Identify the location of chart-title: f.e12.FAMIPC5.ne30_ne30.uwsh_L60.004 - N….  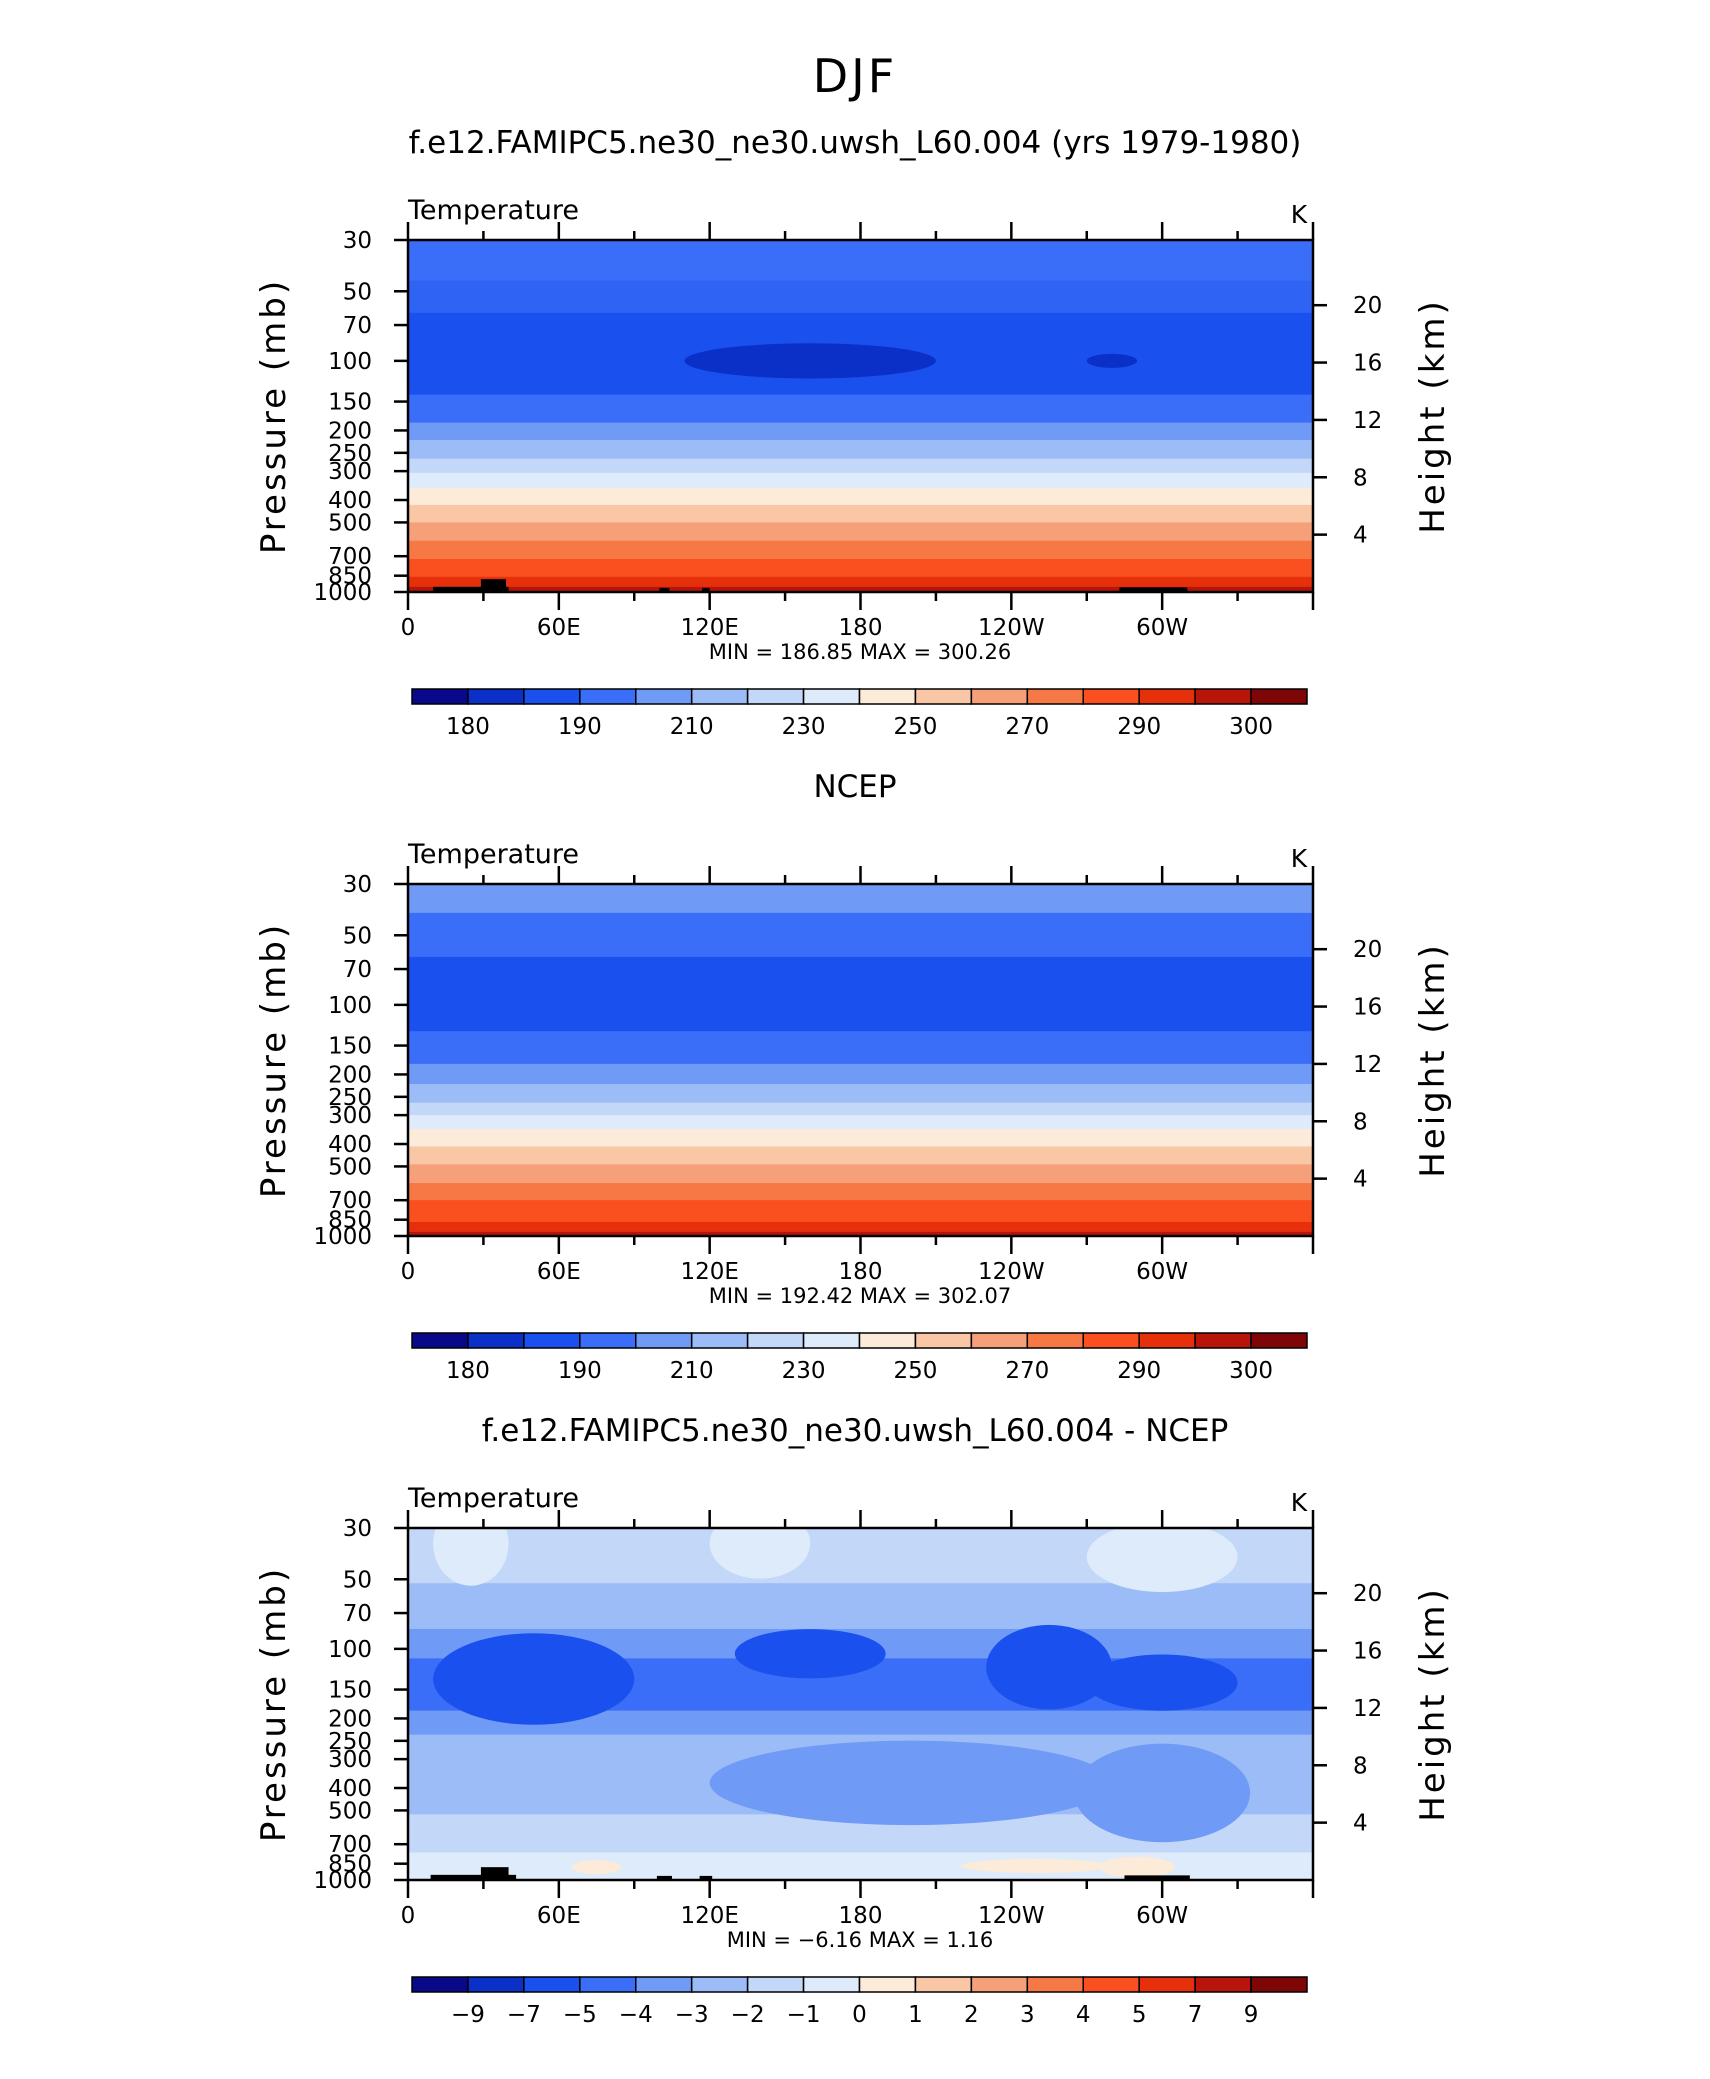
(855, 1431).